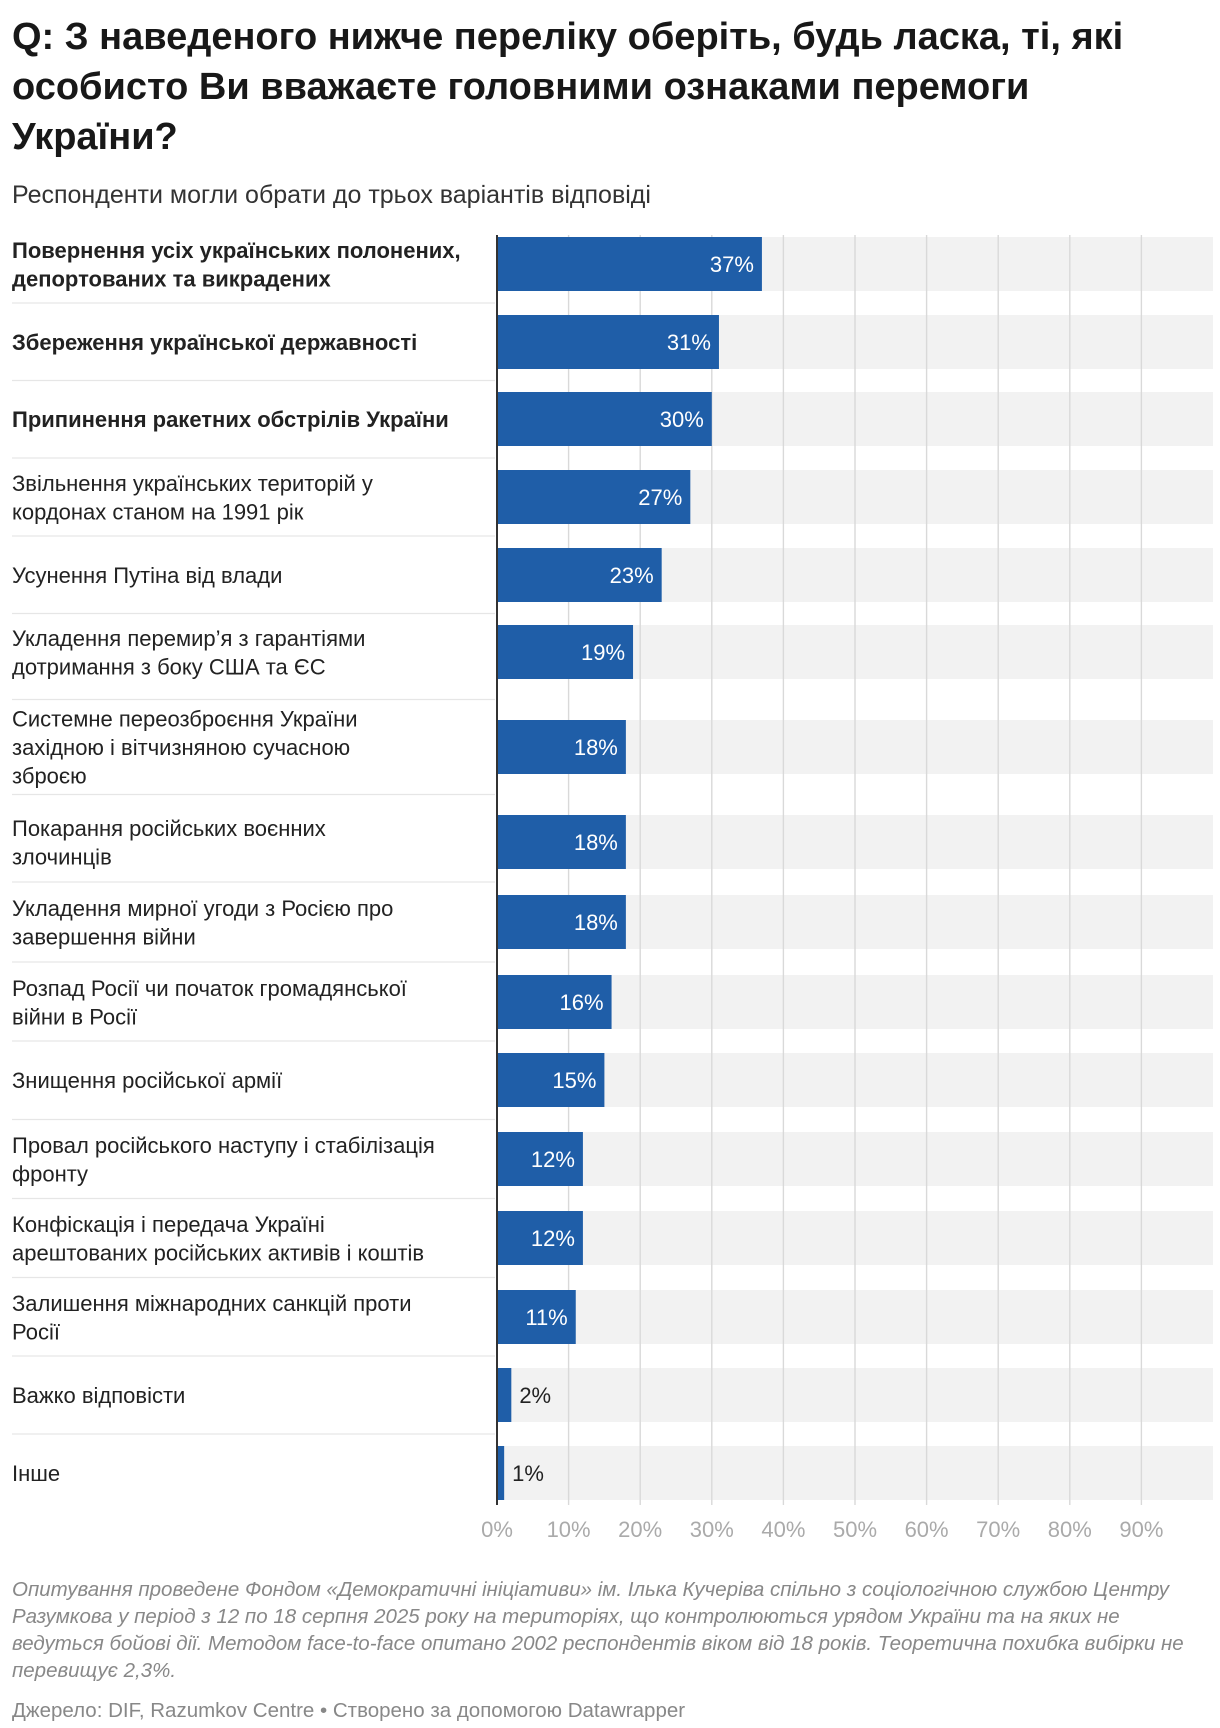  Describe the element at coordinates (535, 1395) in the screenshot. I see `value-label: 2%` at that location.